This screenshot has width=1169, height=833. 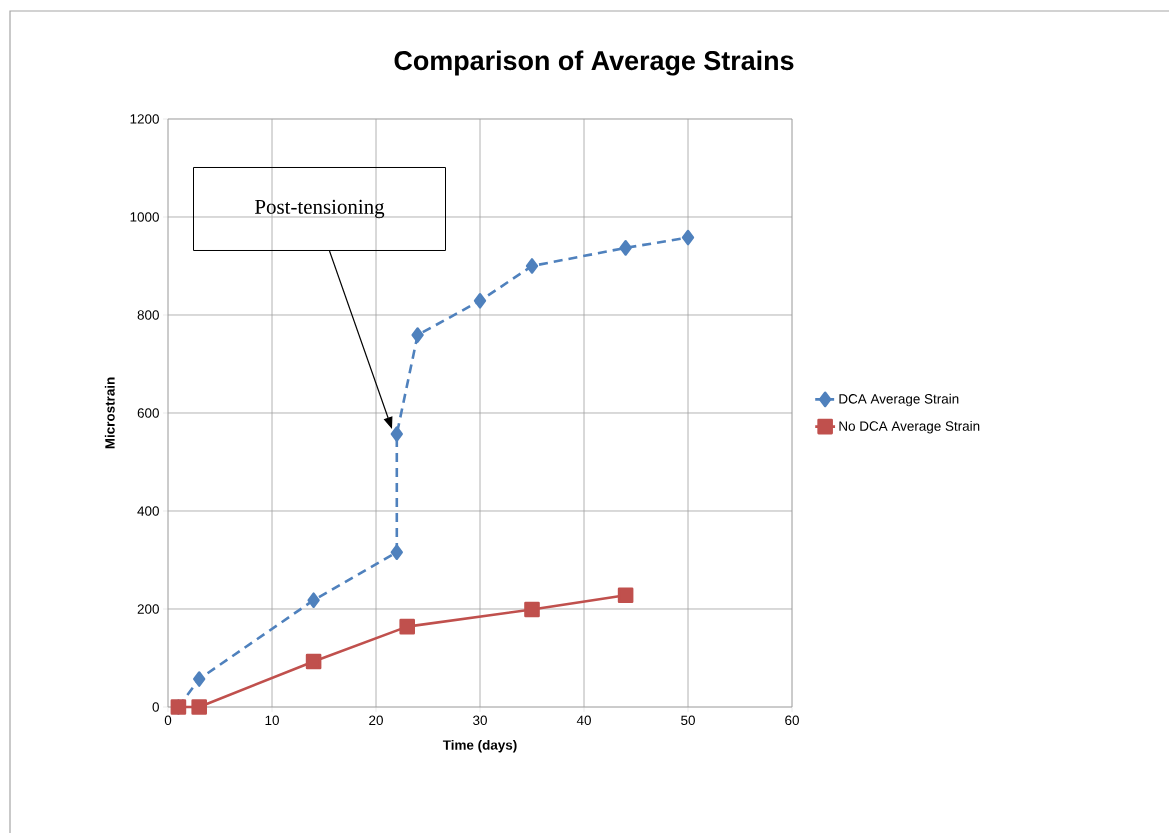 I want to click on x-tick-label: 40, so click(x=583, y=720).